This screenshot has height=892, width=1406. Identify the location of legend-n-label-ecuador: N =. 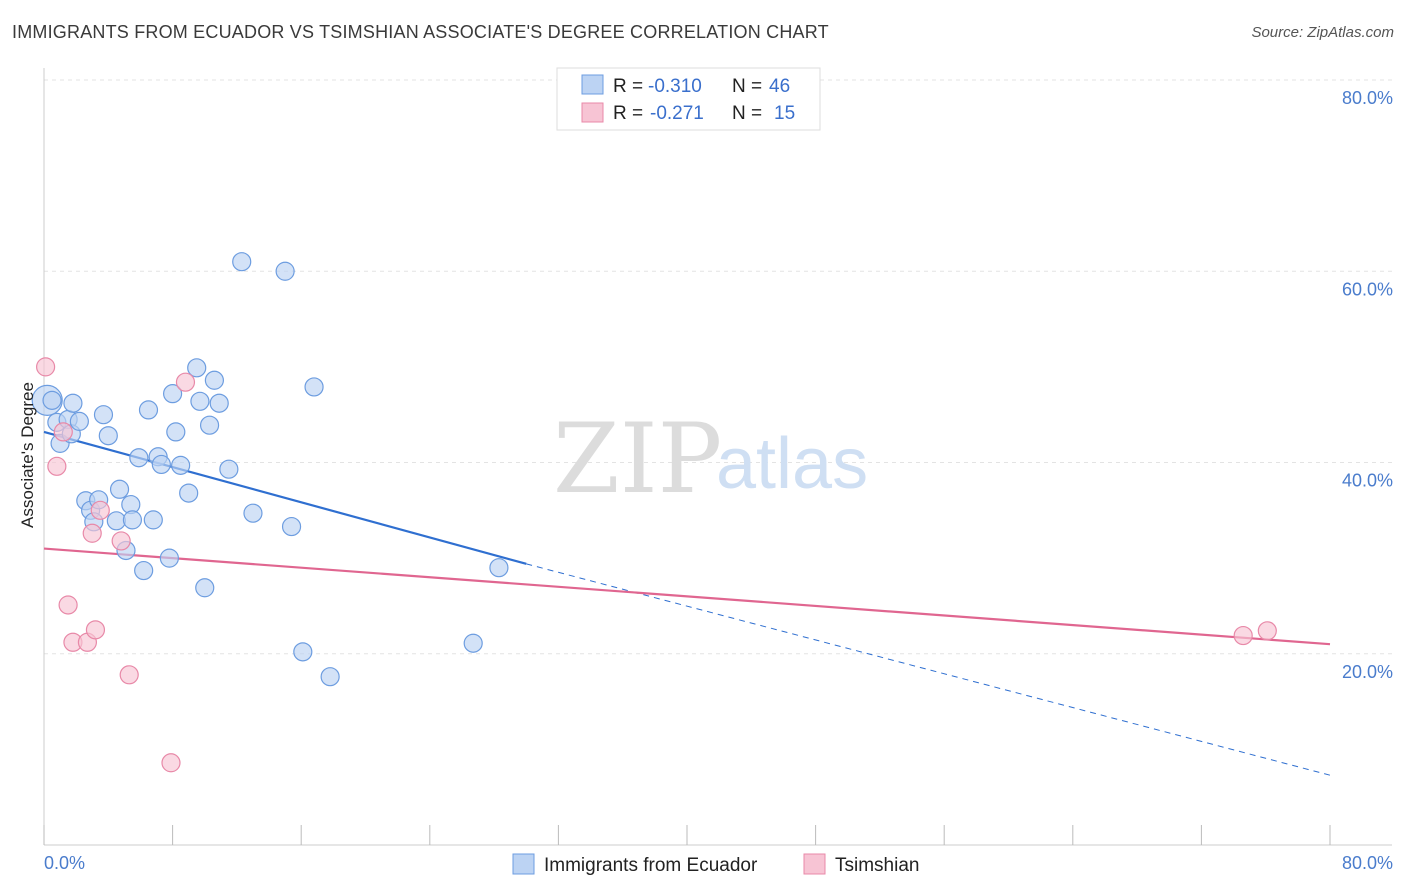
(747, 86).